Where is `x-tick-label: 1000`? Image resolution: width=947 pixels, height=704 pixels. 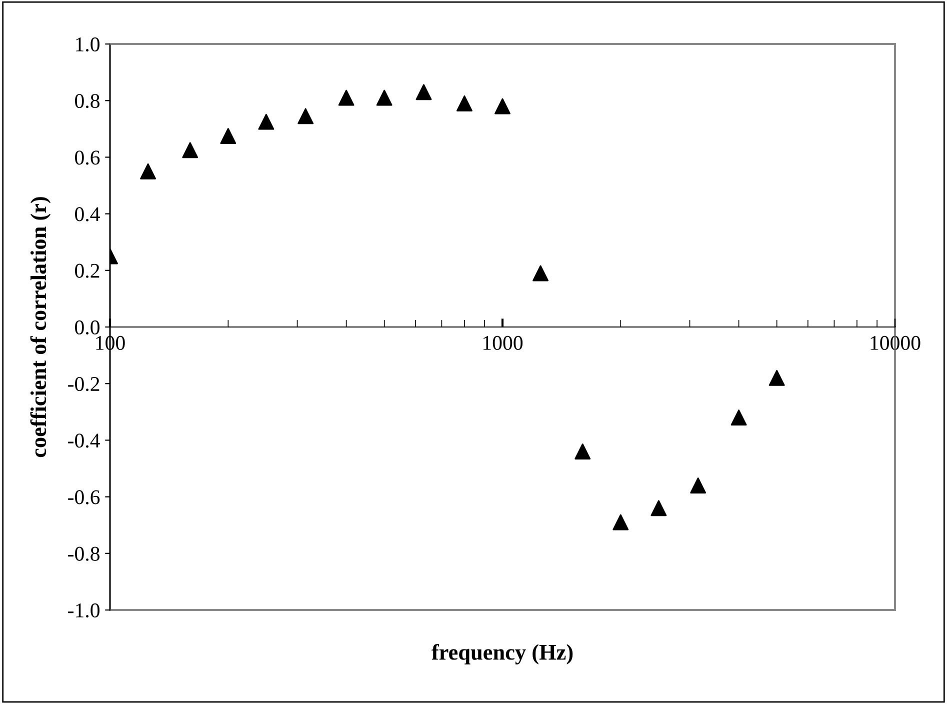 x-tick-label: 1000 is located at coordinates (503, 343).